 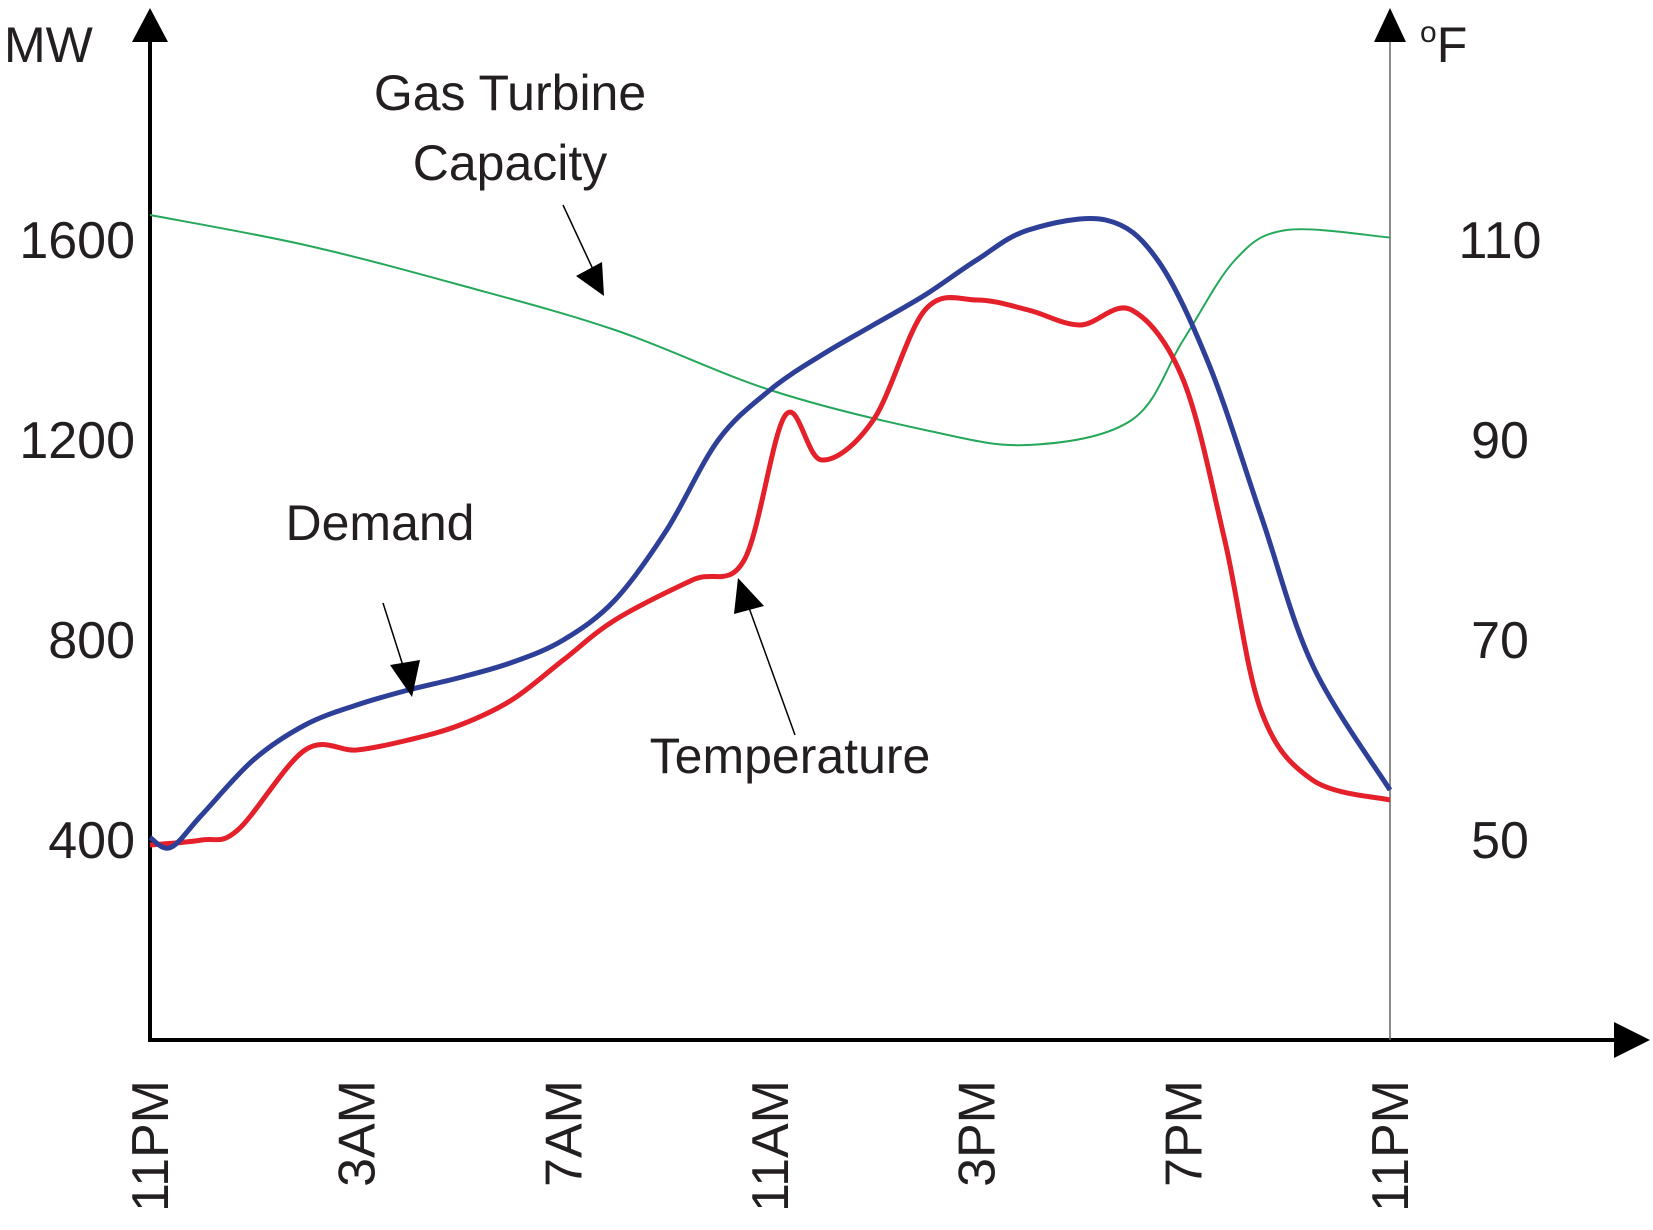 What do you see at coordinates (749, 596) in the screenshot?
I see `annotation-temperature-arrowhead` at bounding box center [749, 596].